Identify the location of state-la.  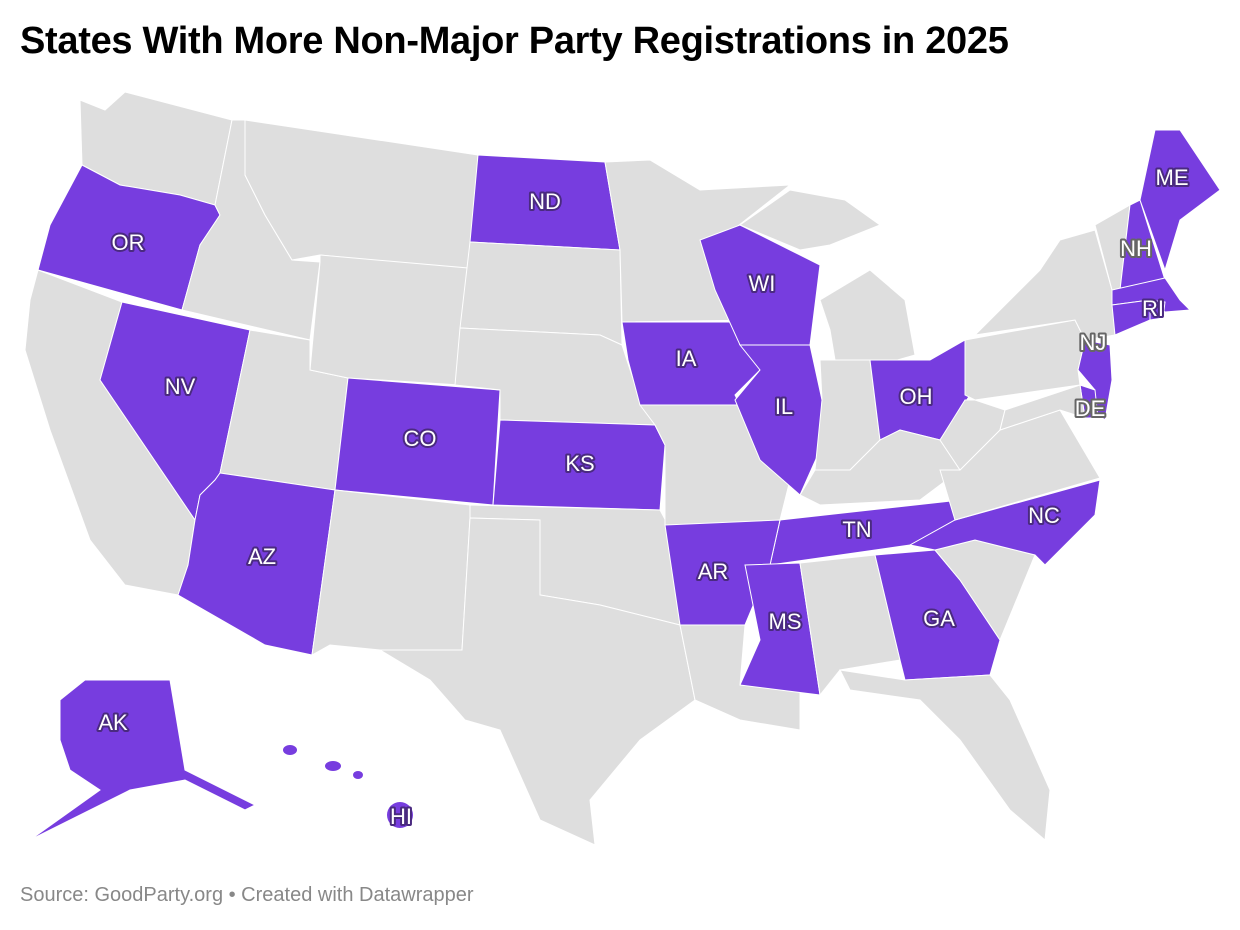
(740, 677).